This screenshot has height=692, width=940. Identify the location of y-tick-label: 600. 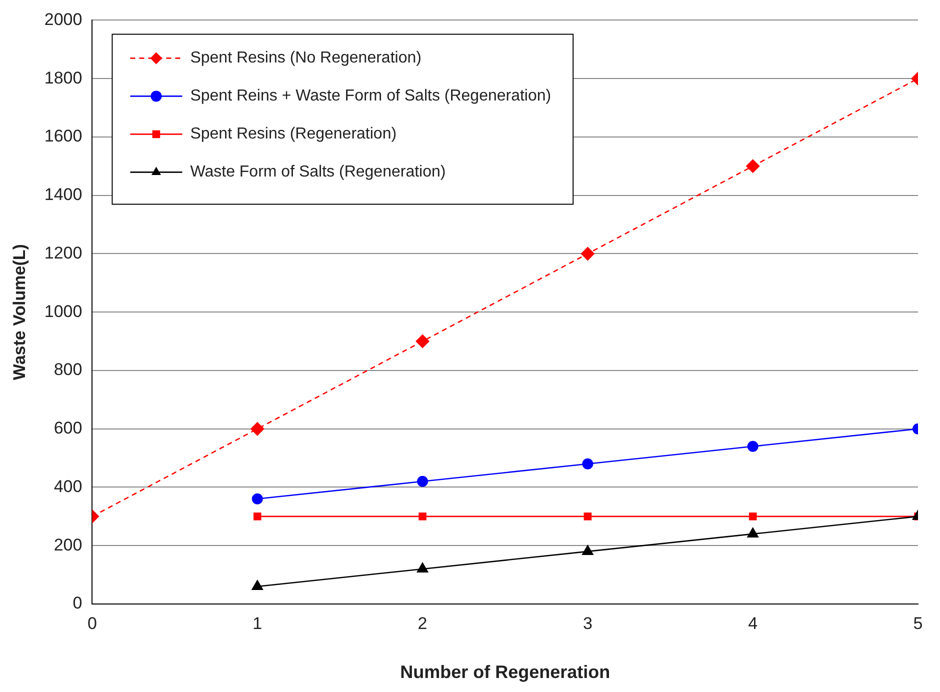
(68, 428).